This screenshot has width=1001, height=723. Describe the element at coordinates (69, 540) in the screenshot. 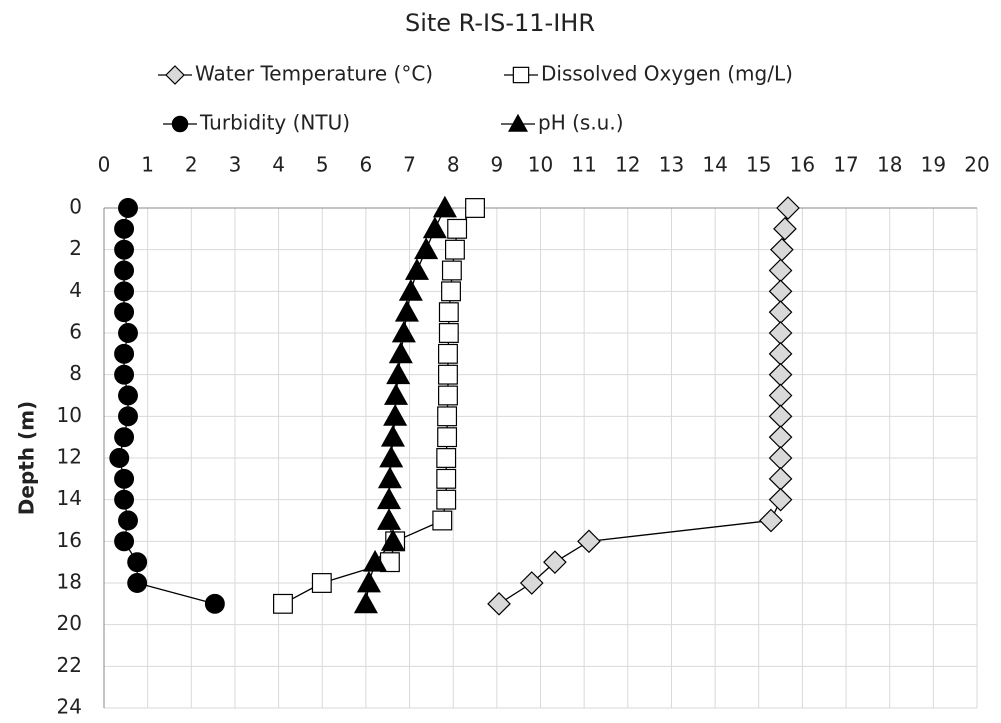

I see `y-tick-label: 16` at that location.